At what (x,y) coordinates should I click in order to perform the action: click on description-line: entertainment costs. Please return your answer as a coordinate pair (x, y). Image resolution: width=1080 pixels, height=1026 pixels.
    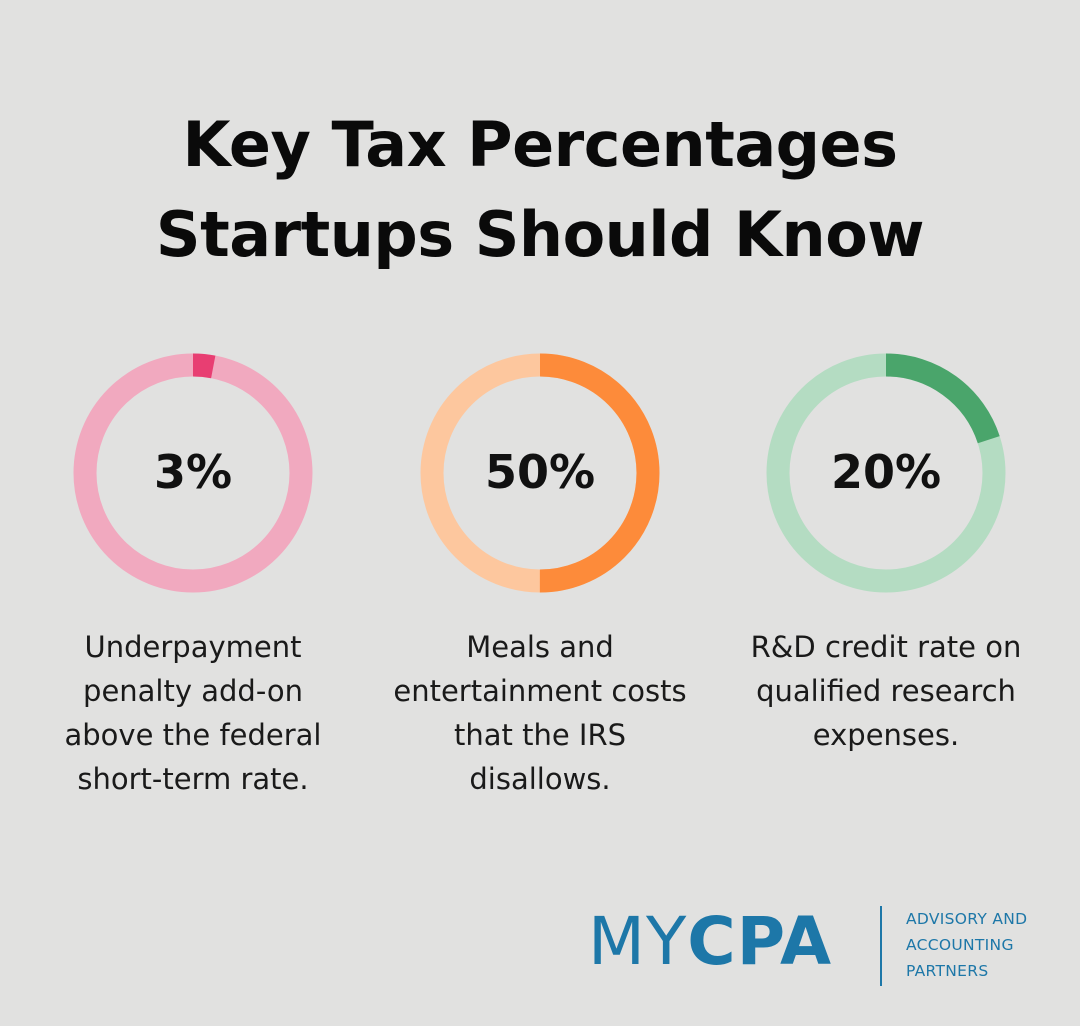
    Looking at the image, I should click on (540, 691).